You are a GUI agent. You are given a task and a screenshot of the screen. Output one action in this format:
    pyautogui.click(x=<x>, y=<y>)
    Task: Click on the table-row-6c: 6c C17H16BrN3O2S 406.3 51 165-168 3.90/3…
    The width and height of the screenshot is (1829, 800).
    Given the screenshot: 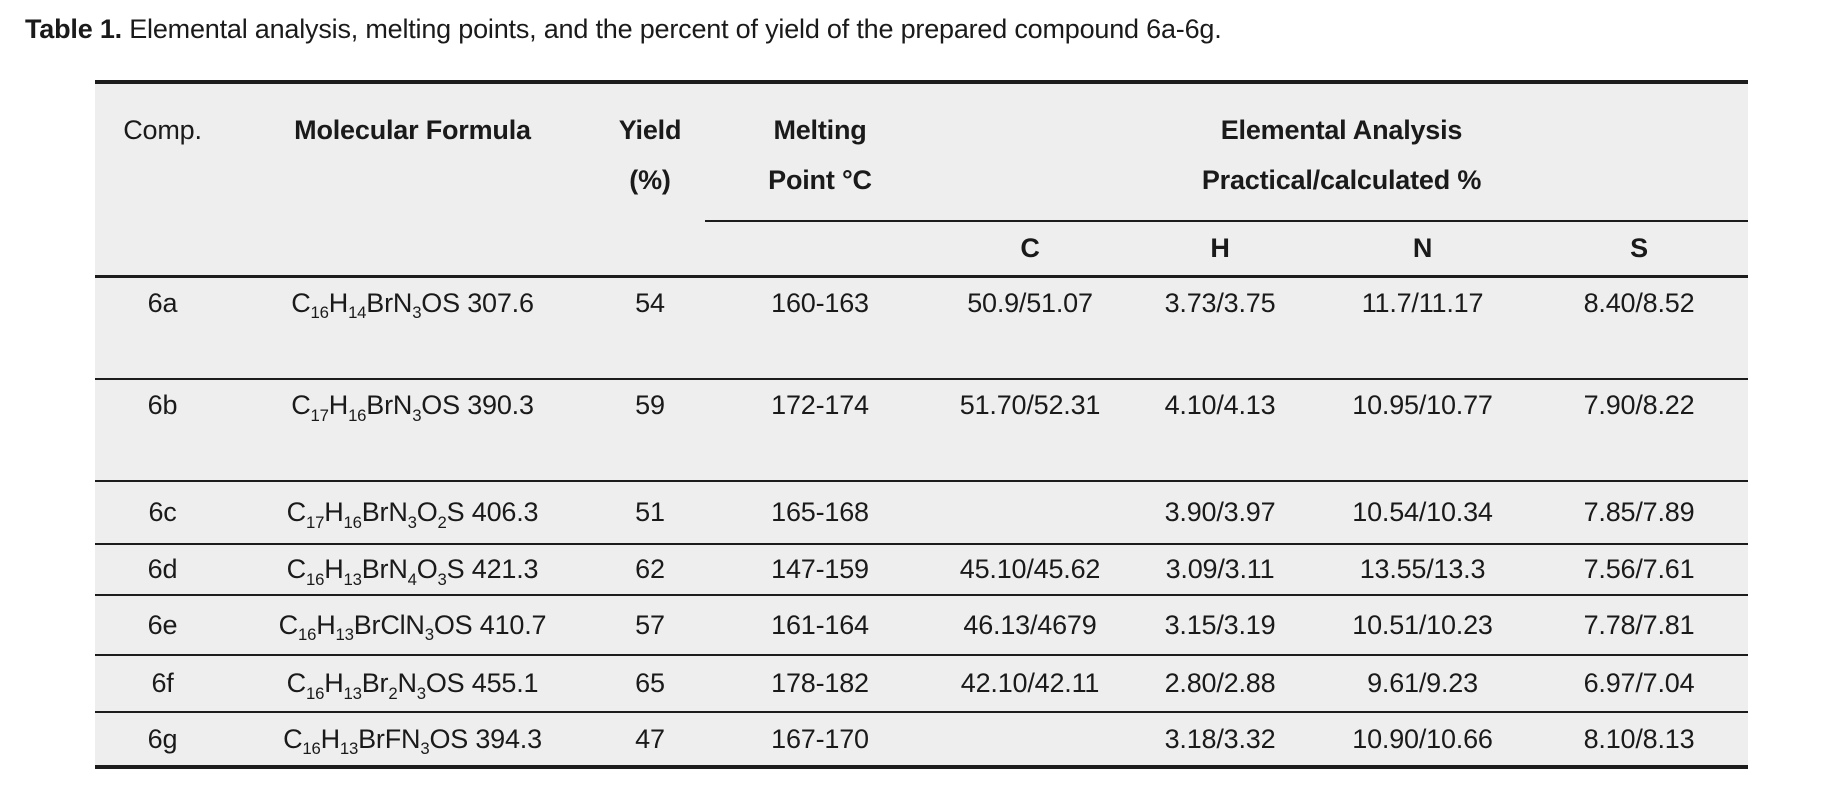 What is the action you would take?
    pyautogui.click(x=921, y=513)
    